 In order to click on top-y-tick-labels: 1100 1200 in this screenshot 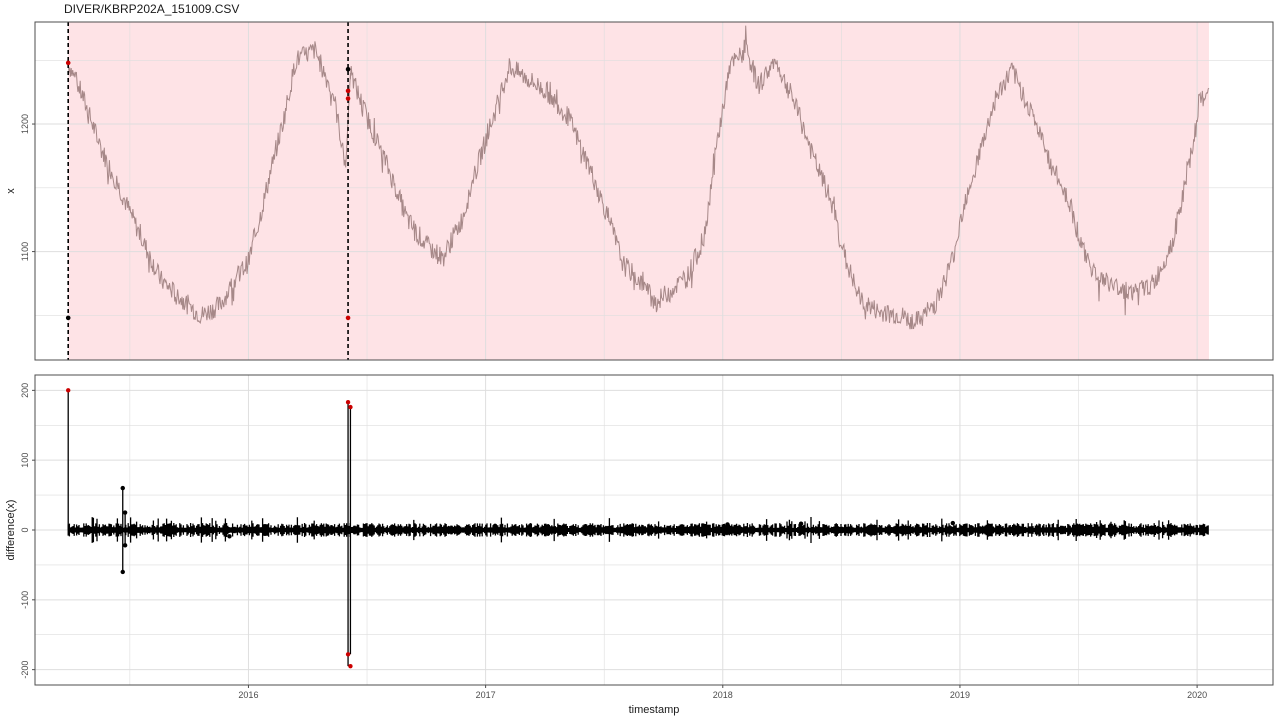, I will do `click(27, 187)`.